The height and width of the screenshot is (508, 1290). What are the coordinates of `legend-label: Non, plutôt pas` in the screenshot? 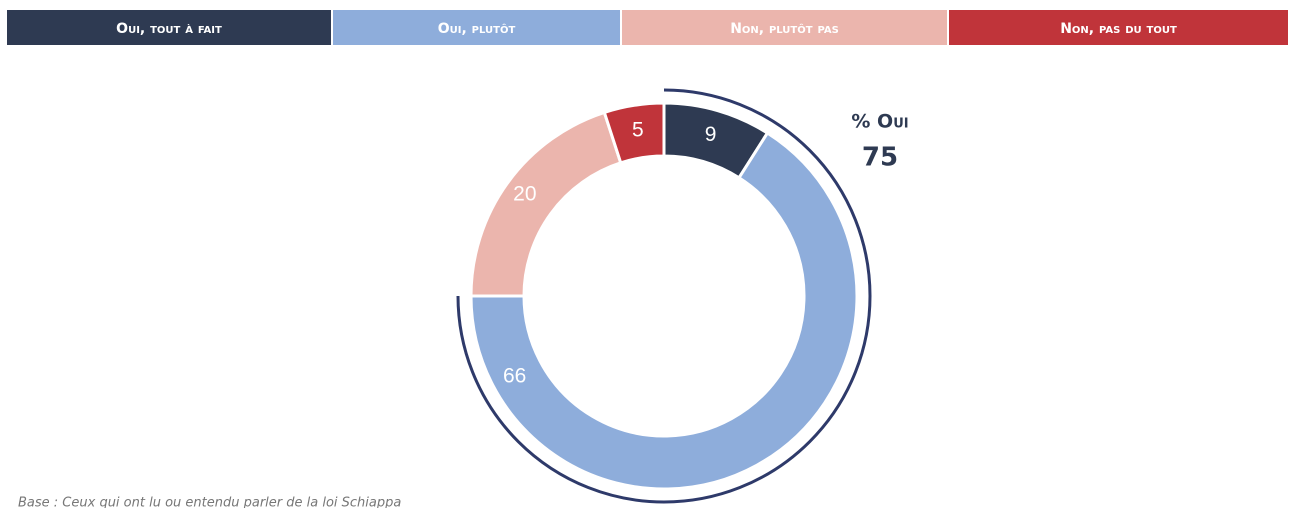 It's located at (784, 29).